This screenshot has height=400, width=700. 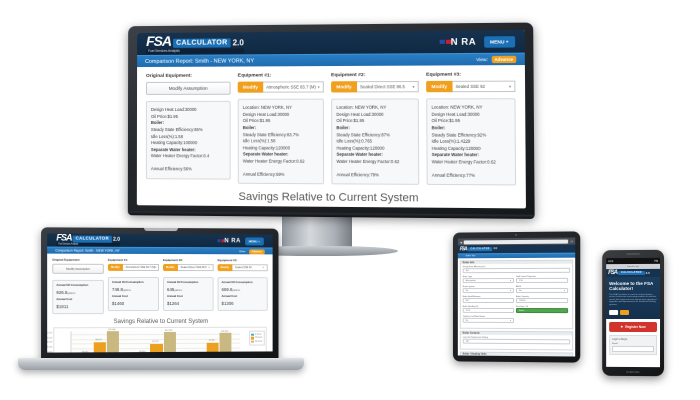 I want to click on equipment-select-value: Atmospheric SSE 83.7 (M), so click(x=291, y=87).